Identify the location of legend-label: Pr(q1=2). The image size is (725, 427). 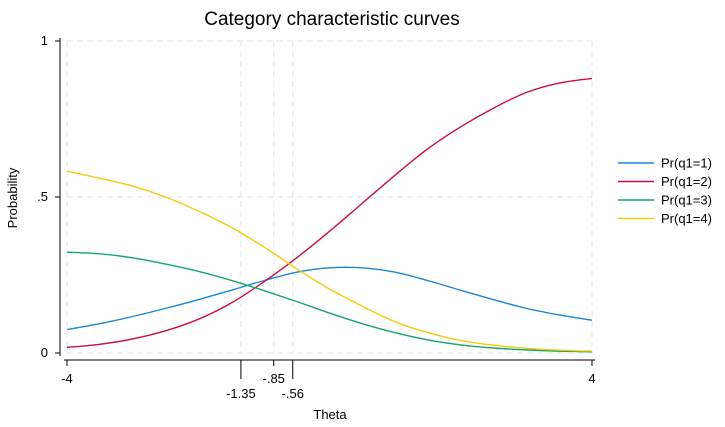
(686, 181).